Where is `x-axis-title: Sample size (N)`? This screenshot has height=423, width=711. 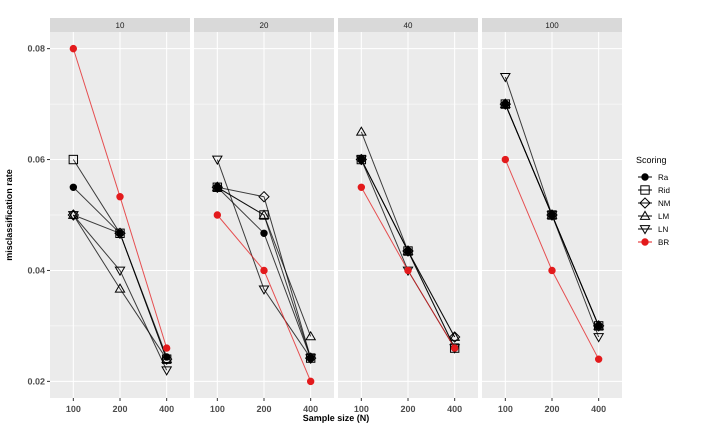
x-axis-title: Sample size (N) is located at coordinates (336, 418).